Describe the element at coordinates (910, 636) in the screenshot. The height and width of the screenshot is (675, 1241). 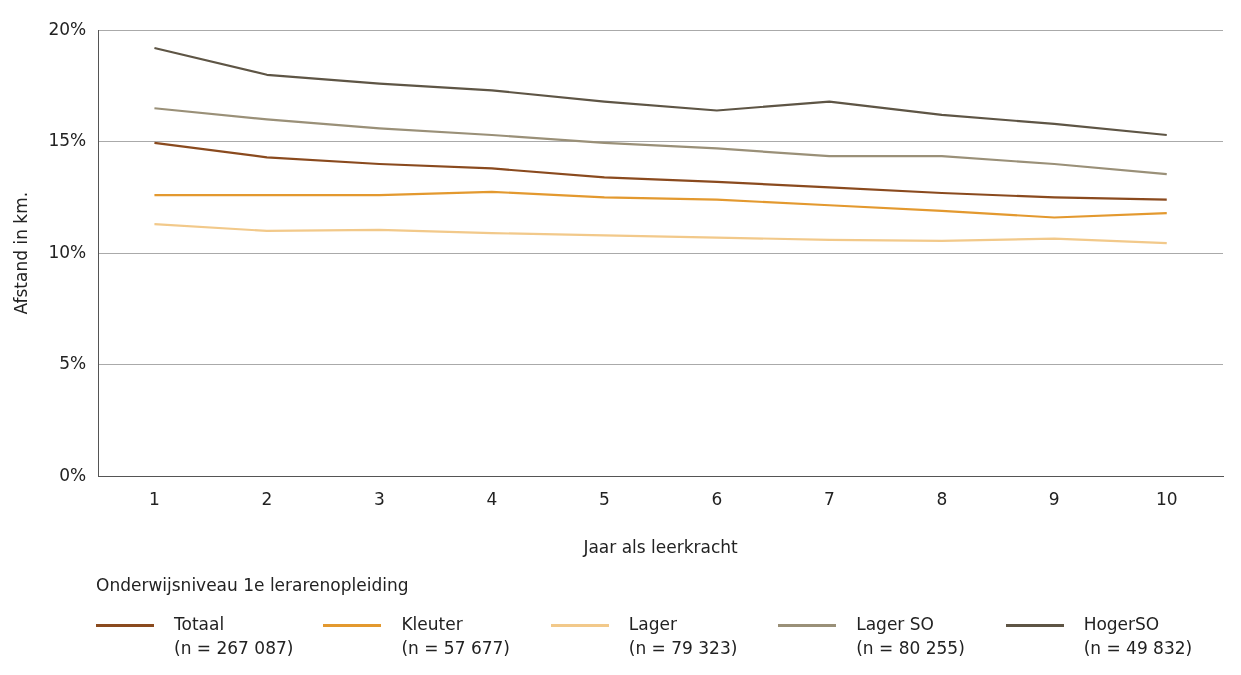
I see `legend-label: Lager SO (n = 80 255)` at that location.